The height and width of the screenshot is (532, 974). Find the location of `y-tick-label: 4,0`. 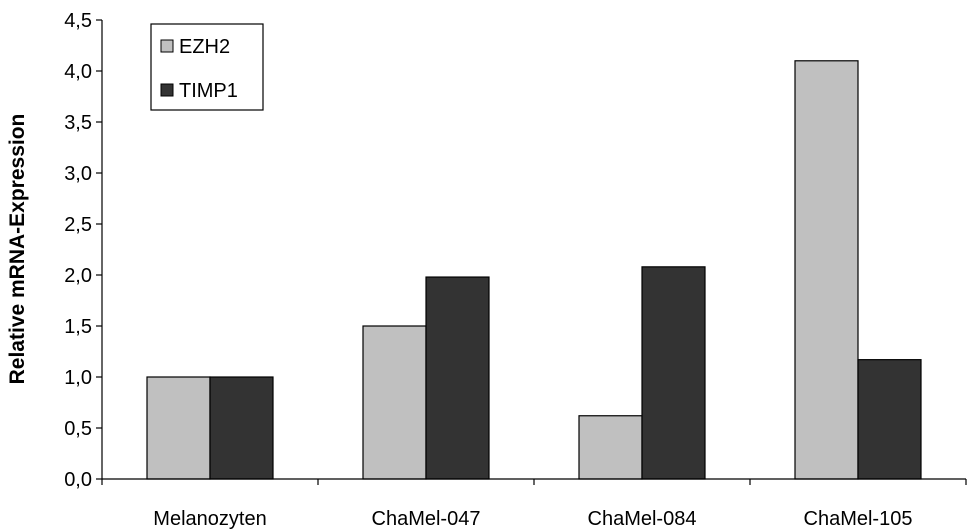

y-tick-label: 4,0 is located at coordinates (78, 72).